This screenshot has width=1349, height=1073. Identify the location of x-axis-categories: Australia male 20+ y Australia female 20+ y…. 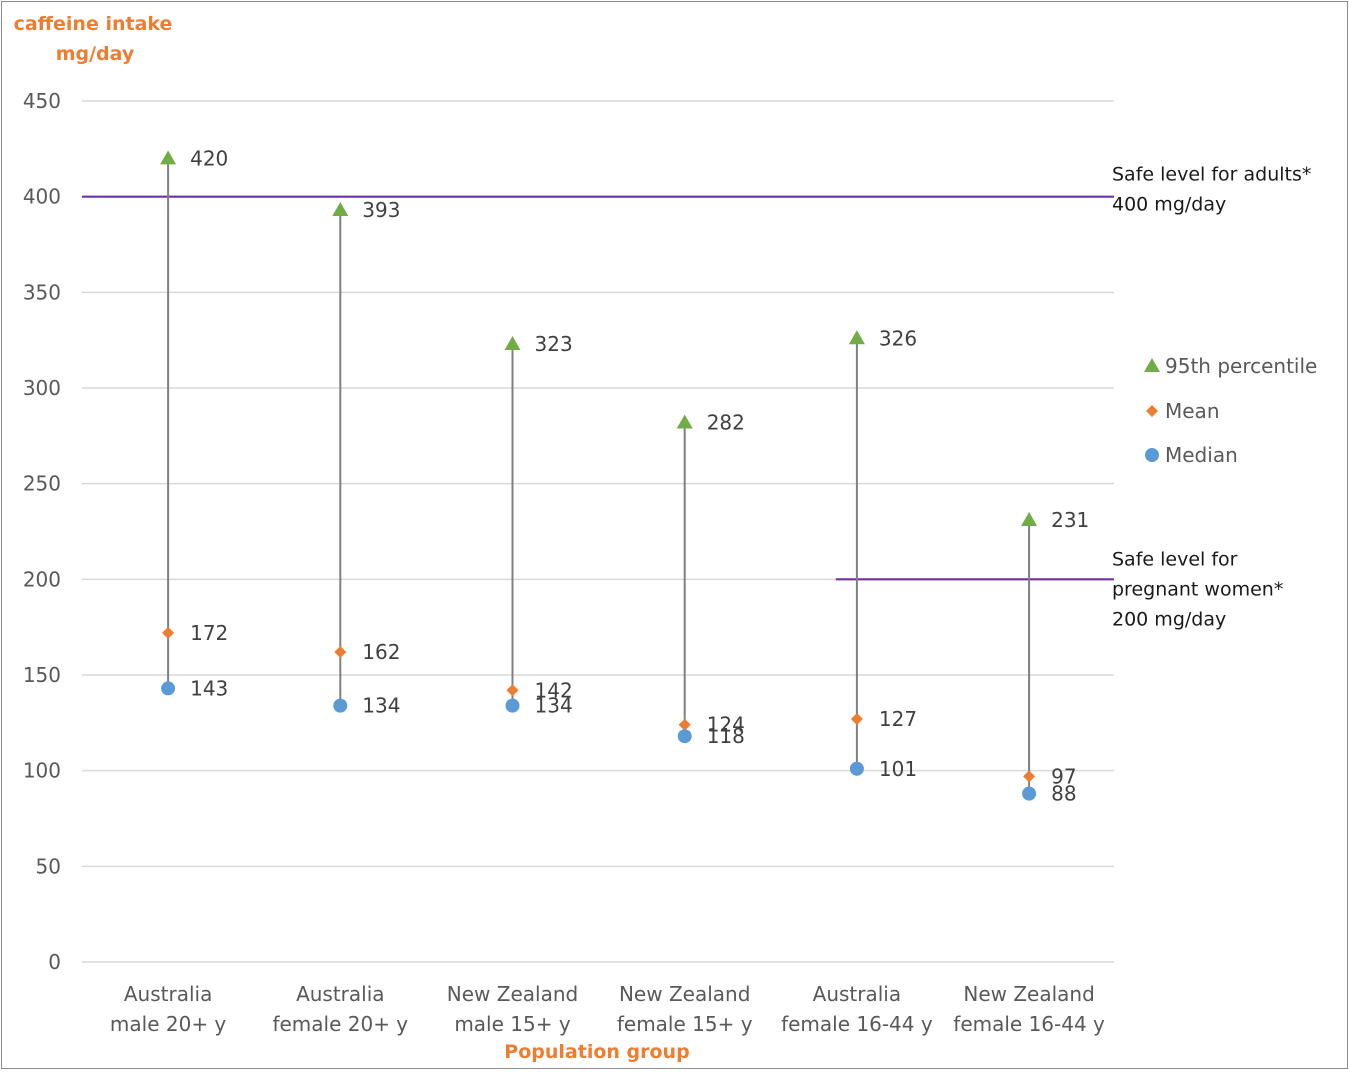
(607, 1009).